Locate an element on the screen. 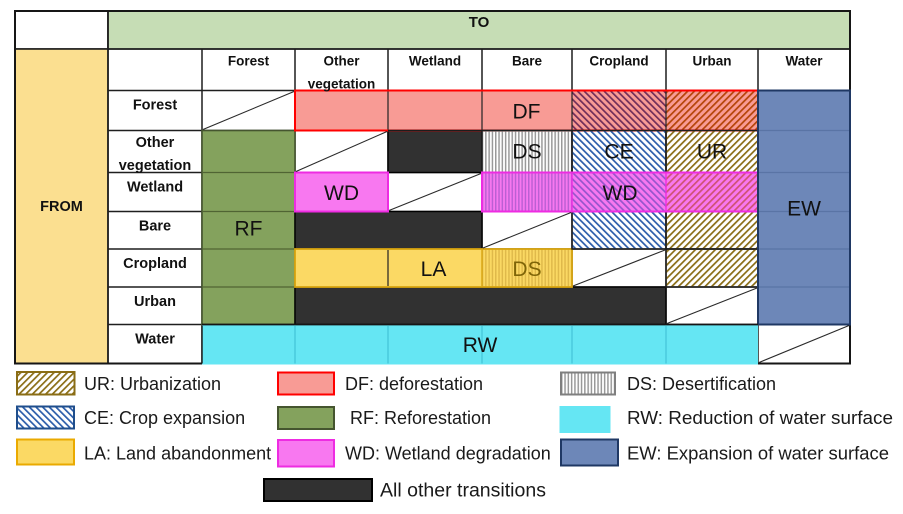 Image resolution: width=903 pixels, height=514 pixels. svg-text: UR: Urbanization is located at coordinates (152, 384).